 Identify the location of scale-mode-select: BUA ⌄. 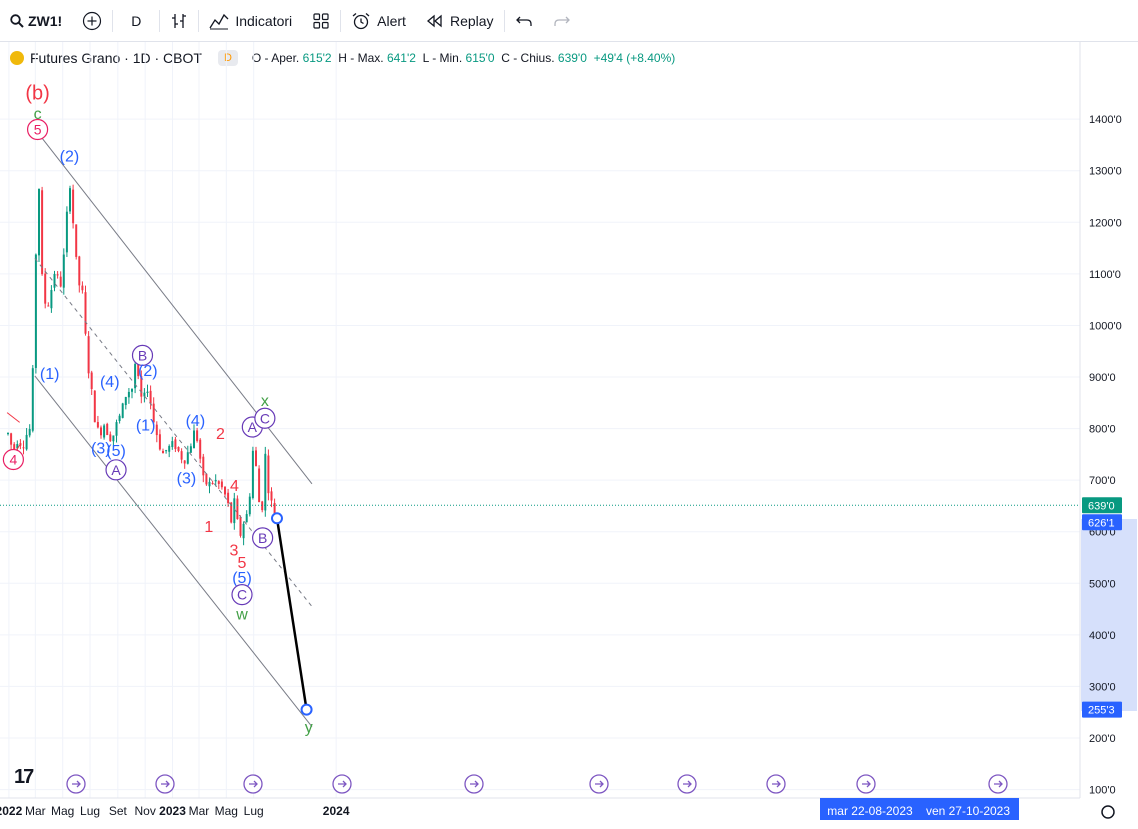
(1107, 86).